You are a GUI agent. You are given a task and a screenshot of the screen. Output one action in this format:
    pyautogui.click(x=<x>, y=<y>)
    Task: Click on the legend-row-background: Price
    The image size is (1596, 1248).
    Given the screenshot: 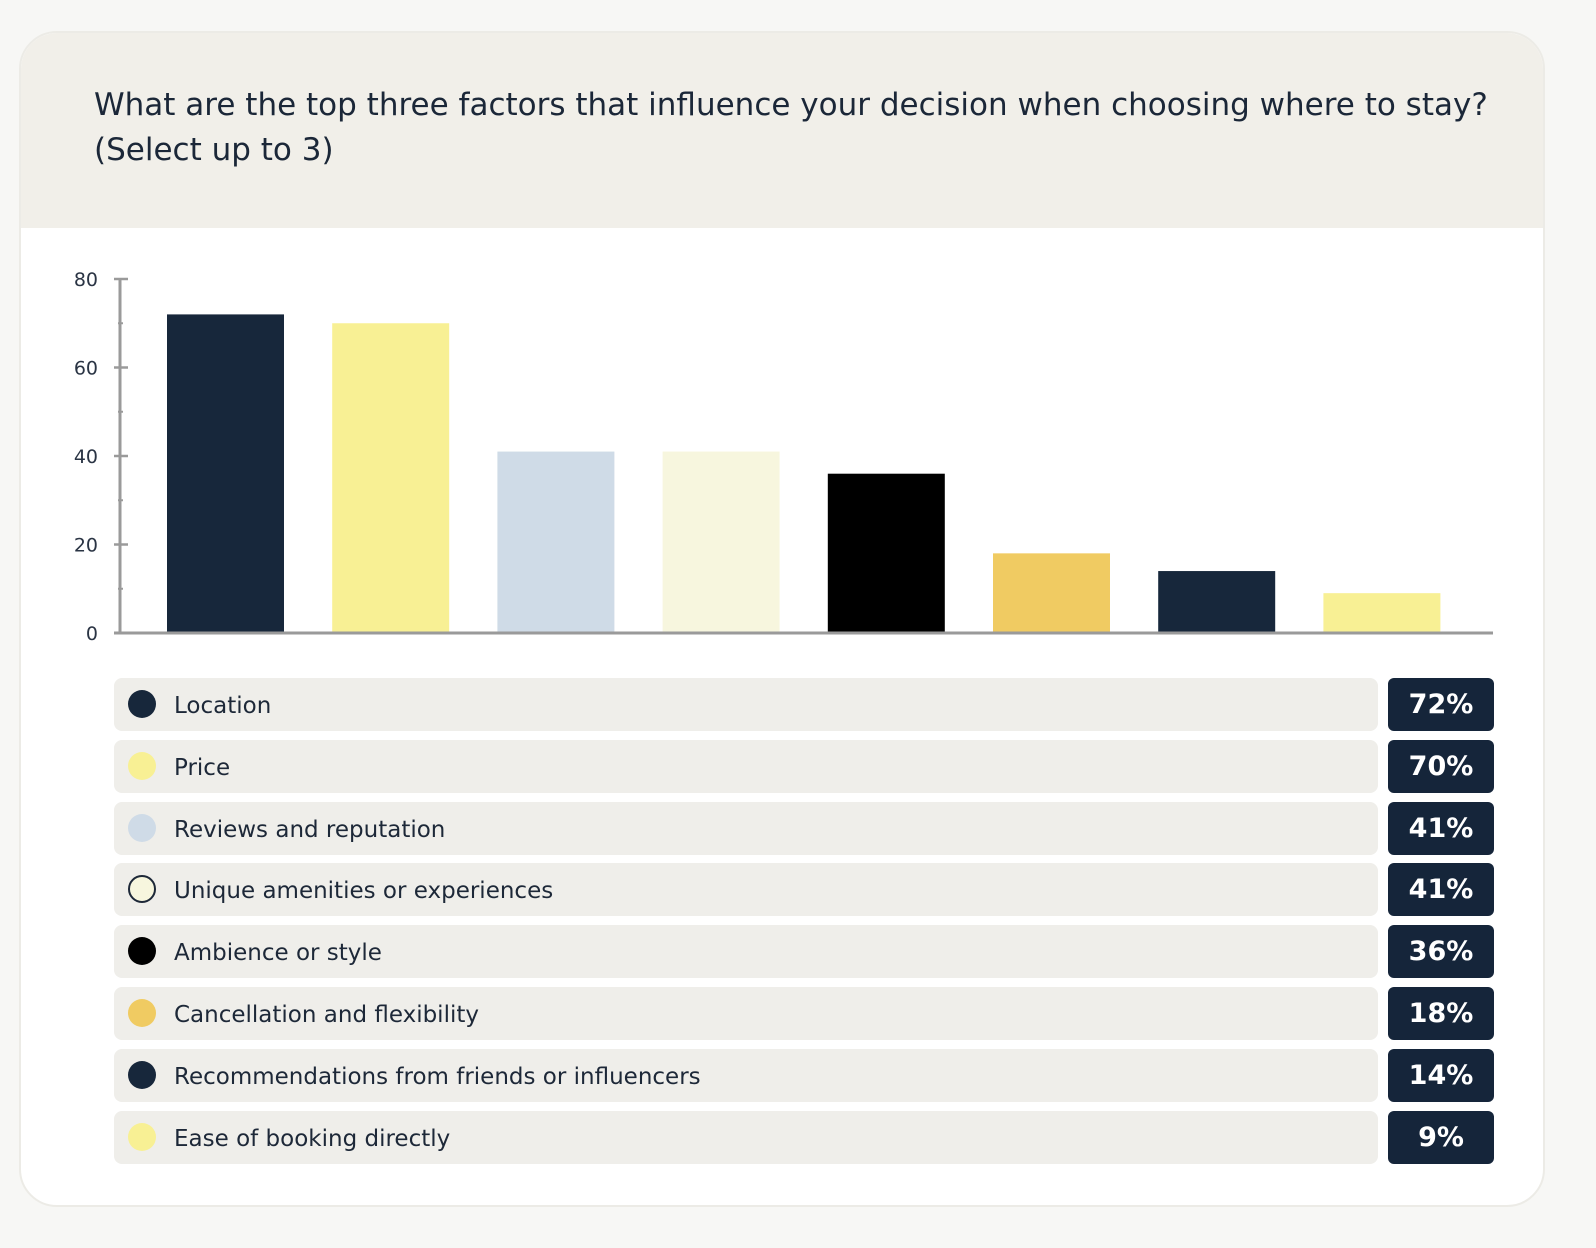 What is the action you would take?
    pyautogui.click(x=746, y=766)
    